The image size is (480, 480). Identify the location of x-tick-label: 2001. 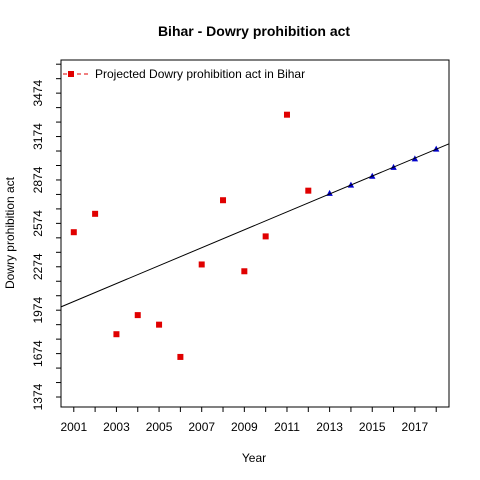
(73, 427).